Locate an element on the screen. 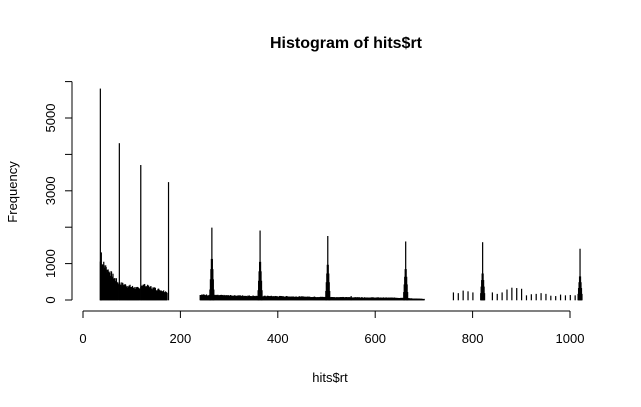 The height and width of the screenshot is (407, 641). x-axis-label: hits$rt is located at coordinates (330, 377).